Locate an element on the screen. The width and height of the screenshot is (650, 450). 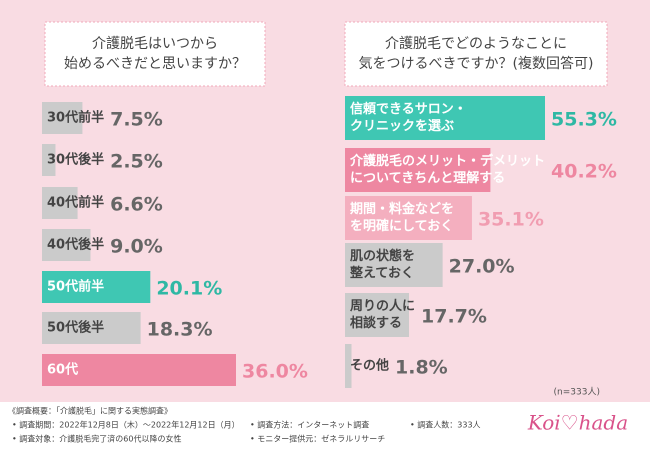
category-label: 相談する is located at coordinates (376, 323).